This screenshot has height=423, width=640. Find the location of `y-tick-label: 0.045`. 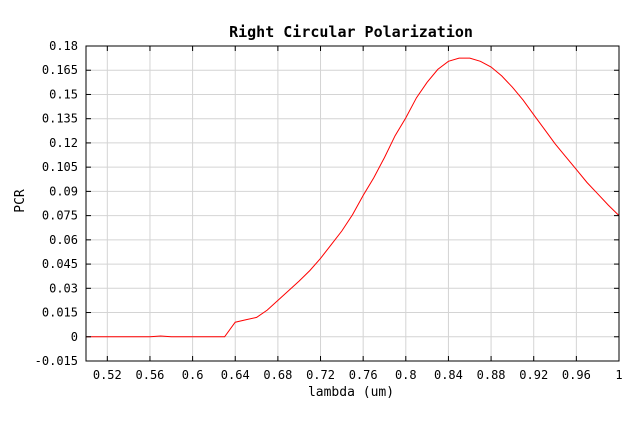

y-tick-label: 0.045 is located at coordinates (60, 264).